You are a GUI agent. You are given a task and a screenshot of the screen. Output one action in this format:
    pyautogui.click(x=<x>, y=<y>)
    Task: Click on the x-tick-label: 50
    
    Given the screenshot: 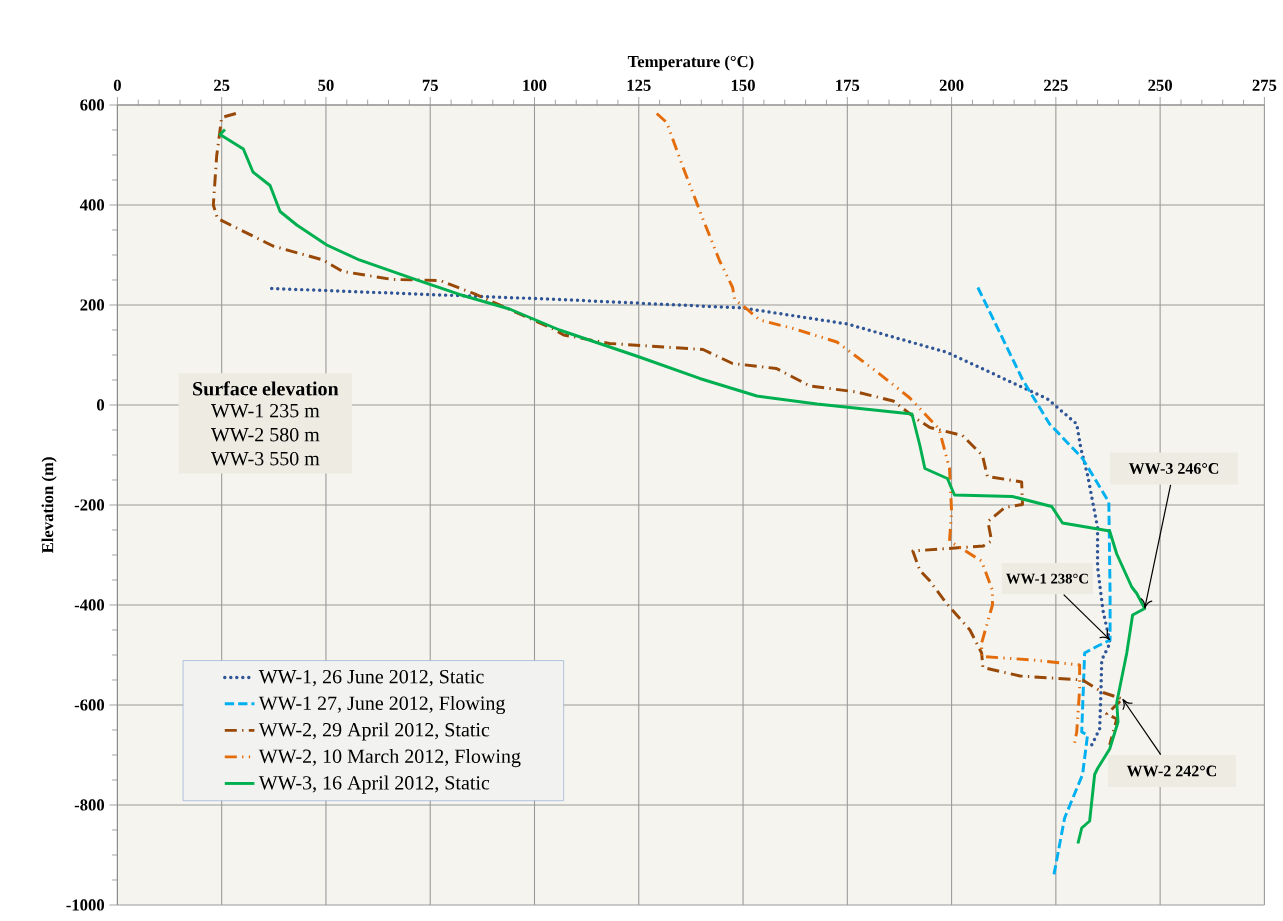 What is the action you would take?
    pyautogui.click(x=326, y=85)
    